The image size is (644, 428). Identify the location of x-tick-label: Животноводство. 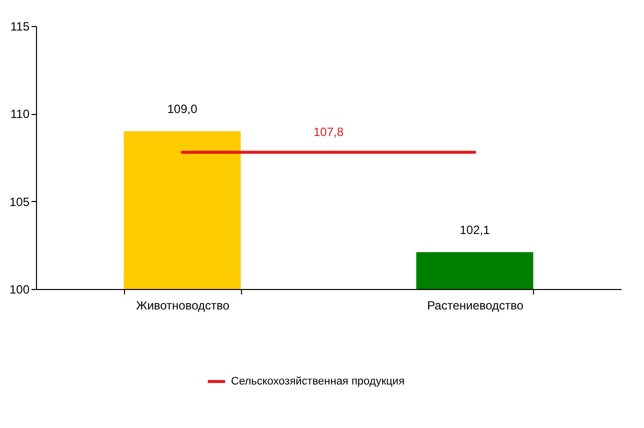
(183, 305).